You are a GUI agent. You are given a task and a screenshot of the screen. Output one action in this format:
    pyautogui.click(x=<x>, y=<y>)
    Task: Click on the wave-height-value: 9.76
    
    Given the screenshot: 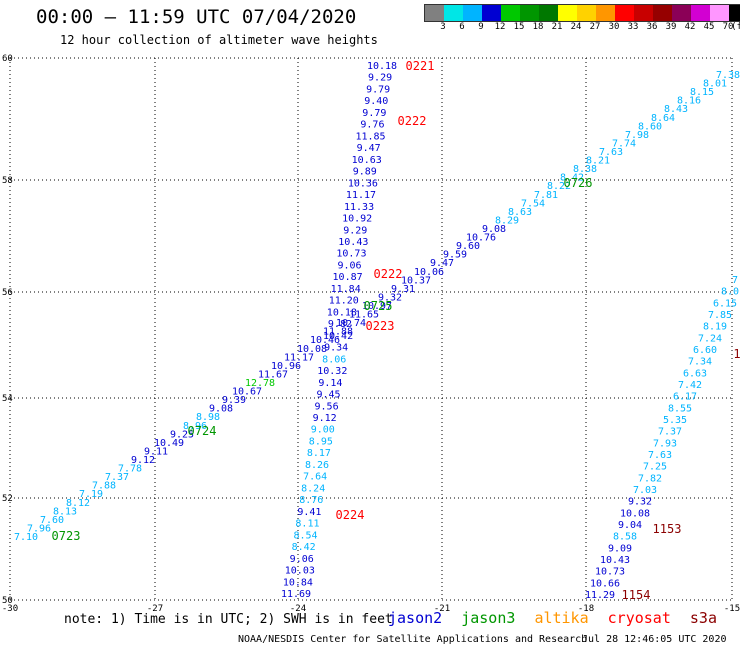 What is the action you would take?
    pyautogui.click(x=372, y=125)
    